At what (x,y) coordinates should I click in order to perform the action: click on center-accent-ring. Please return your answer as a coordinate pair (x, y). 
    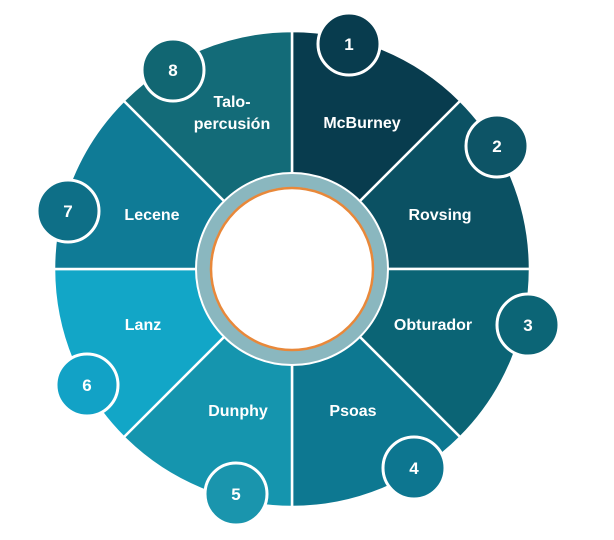
    Looking at the image, I should click on (292, 269).